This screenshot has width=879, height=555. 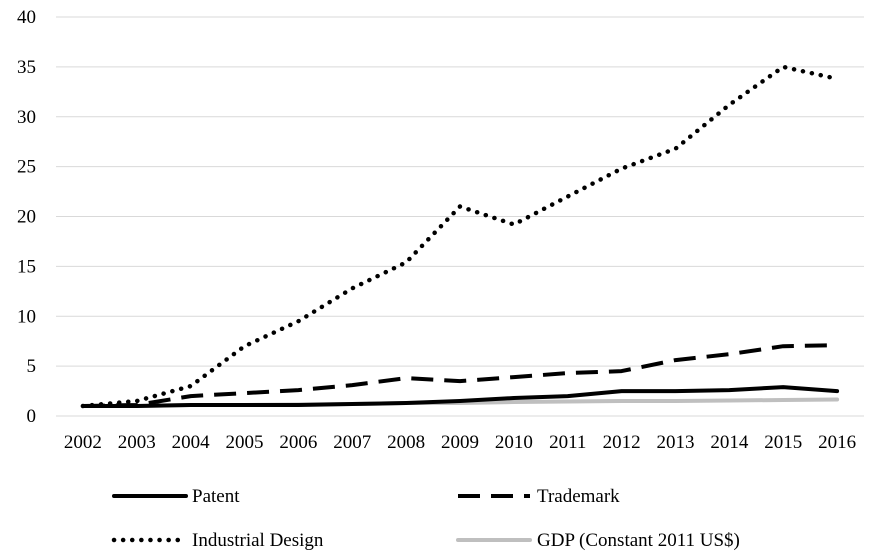 What do you see at coordinates (638, 540) in the screenshot?
I see `legend-label-gdp-constant-2011-us: GDP (Constant 2011 US$)` at bounding box center [638, 540].